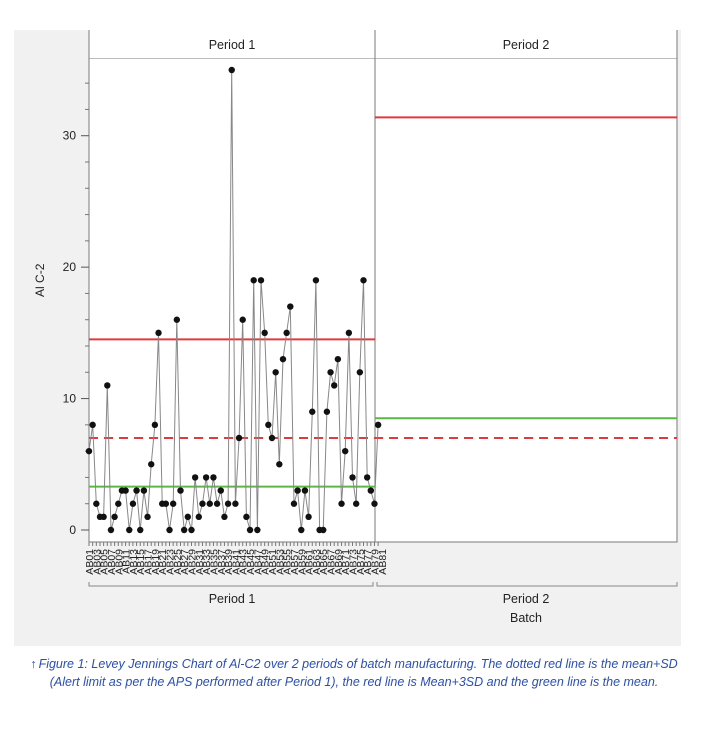  Describe the element at coordinates (273, 562) in the screenshot. I see `x-tick-label: AB51` at that location.